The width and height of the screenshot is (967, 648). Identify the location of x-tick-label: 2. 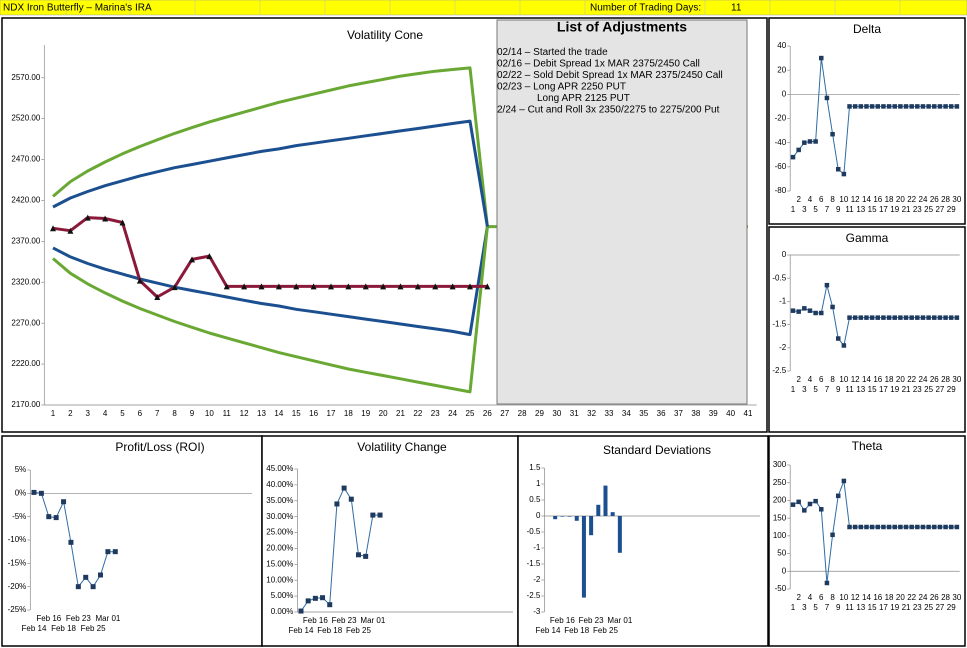
(798, 379).